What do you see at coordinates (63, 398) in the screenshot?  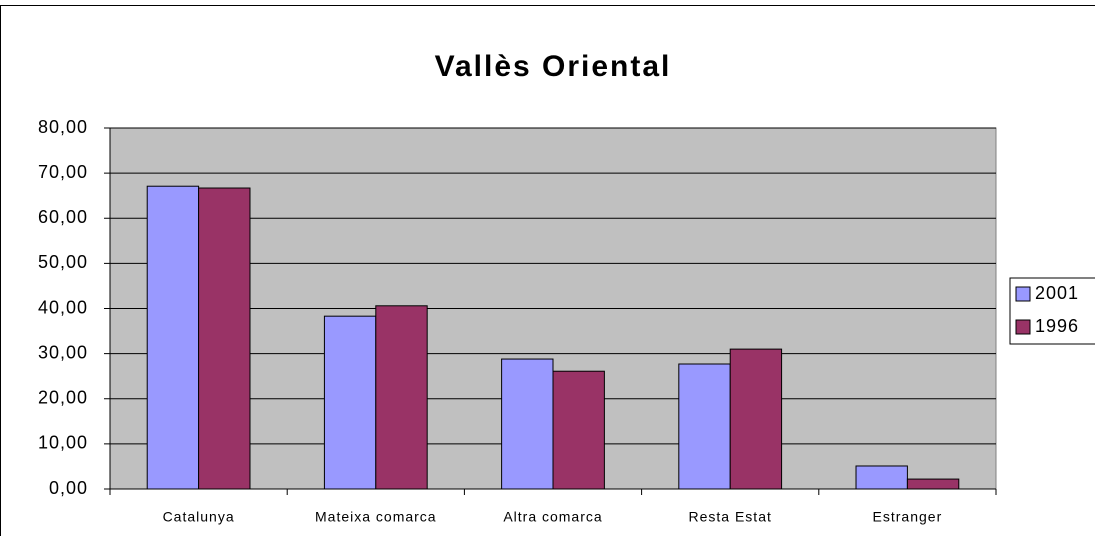 I see `y-tick-label: 20,00` at bounding box center [63, 398].